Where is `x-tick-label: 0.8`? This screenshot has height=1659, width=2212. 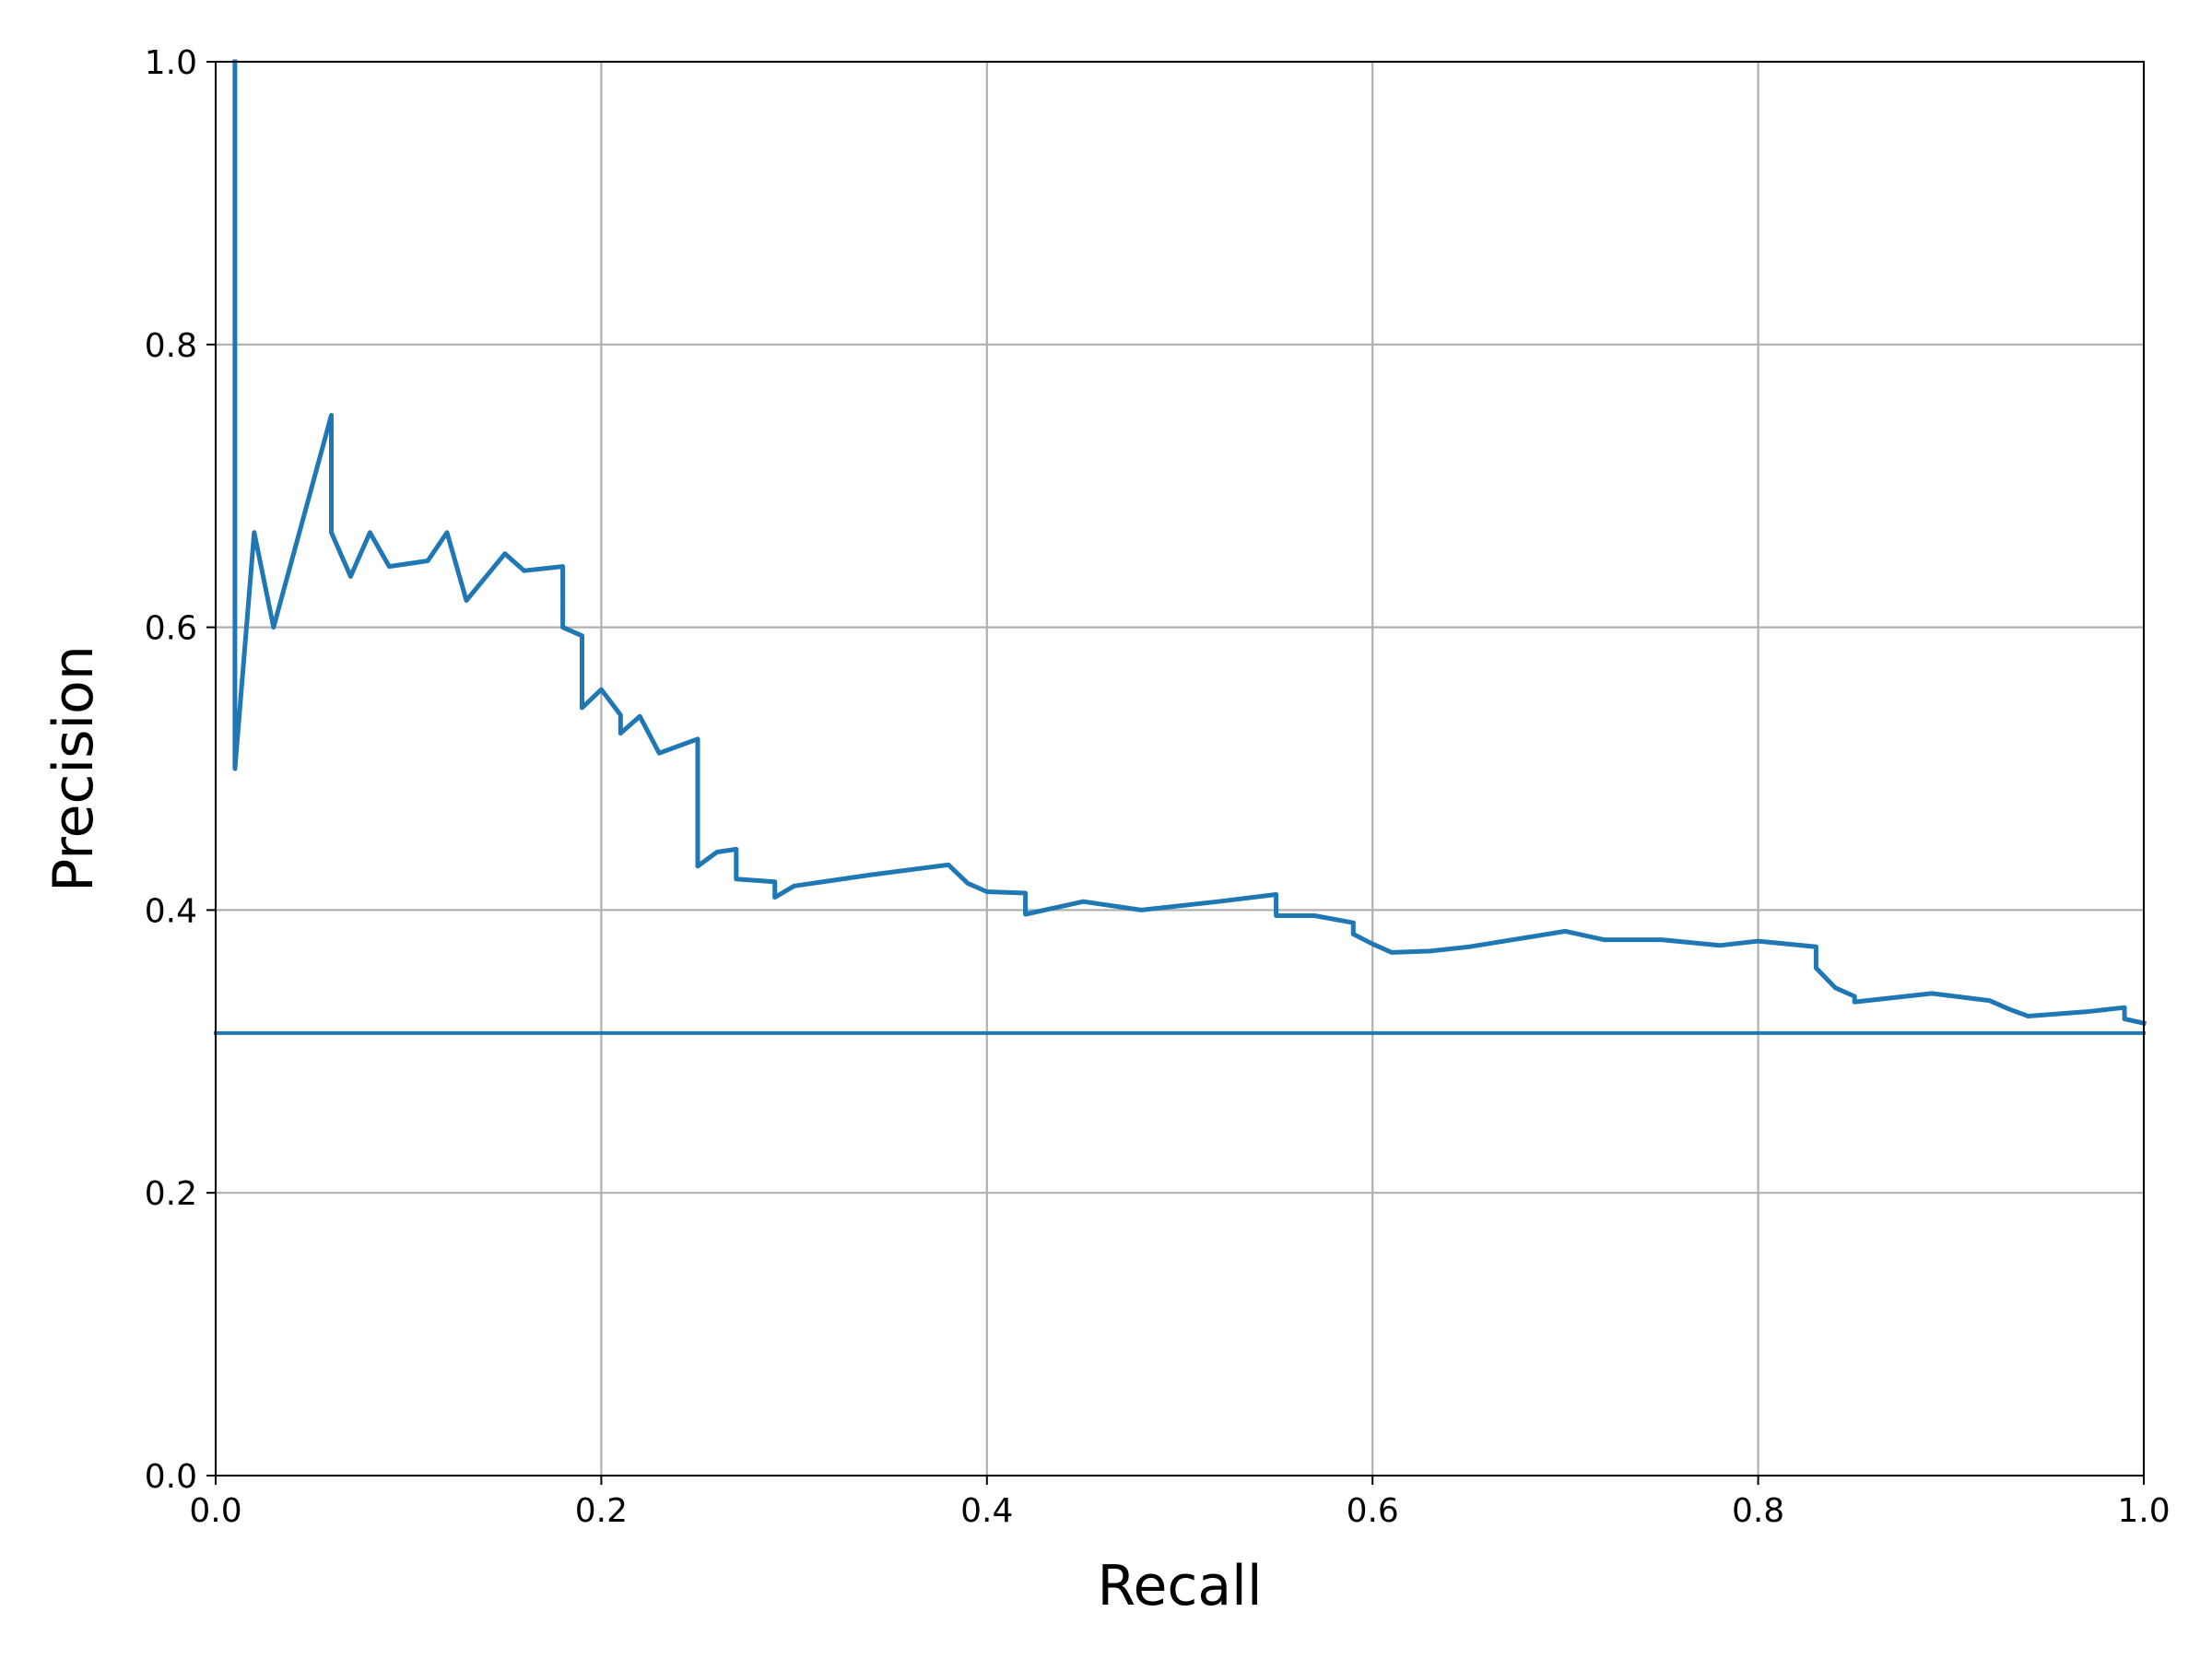 x-tick-label: 0.8 is located at coordinates (1758, 1511).